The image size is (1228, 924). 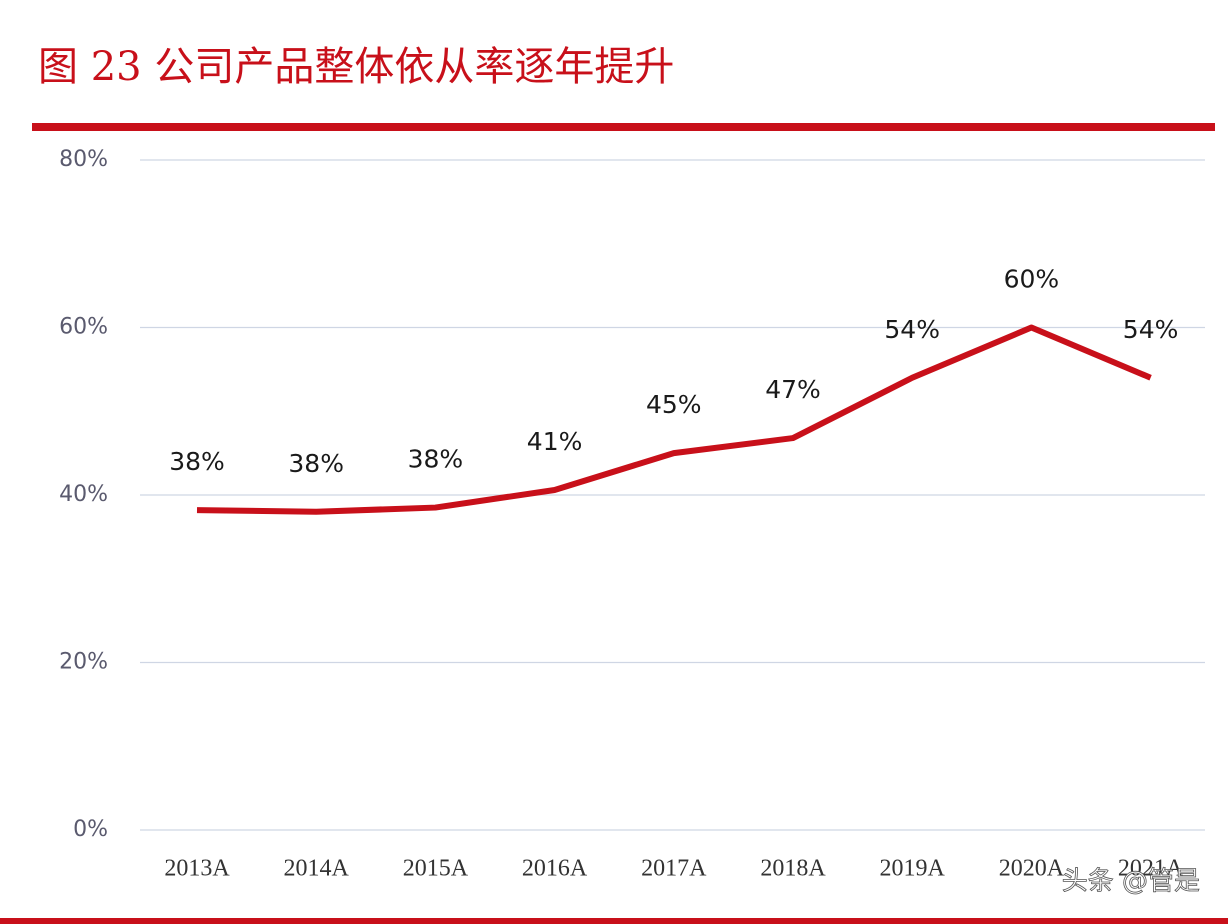 What do you see at coordinates (555, 869) in the screenshot?
I see `x-tick-label: 2016A` at bounding box center [555, 869].